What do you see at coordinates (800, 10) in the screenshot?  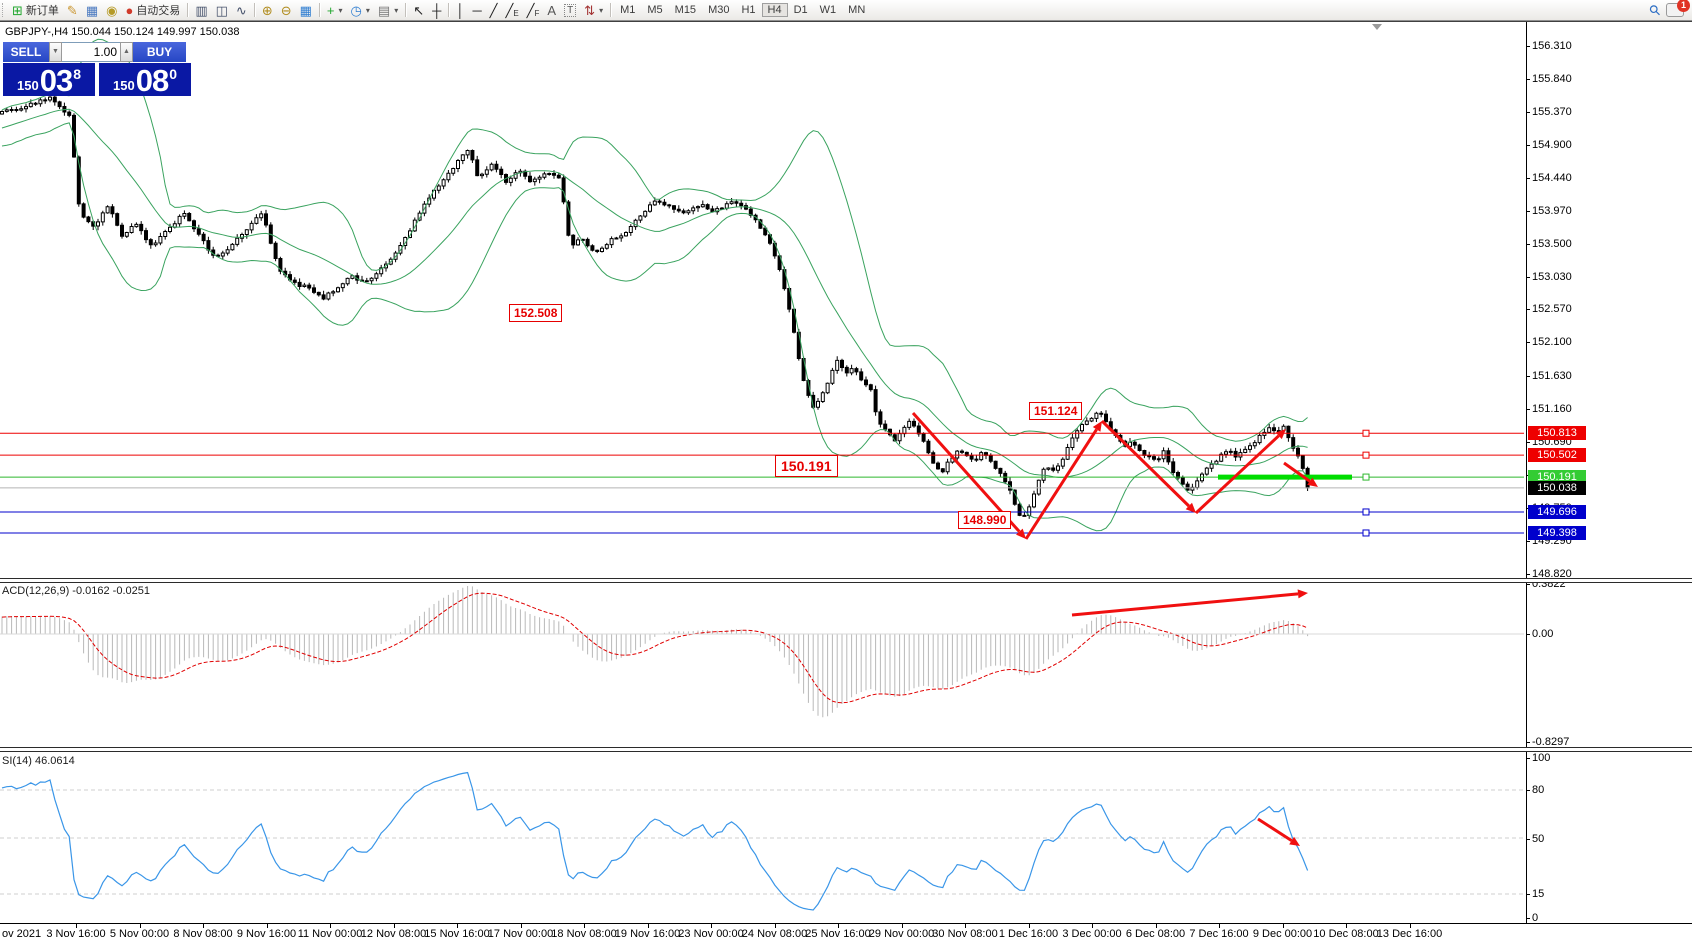 I see `tab-timeframe-D1: D1` at bounding box center [800, 10].